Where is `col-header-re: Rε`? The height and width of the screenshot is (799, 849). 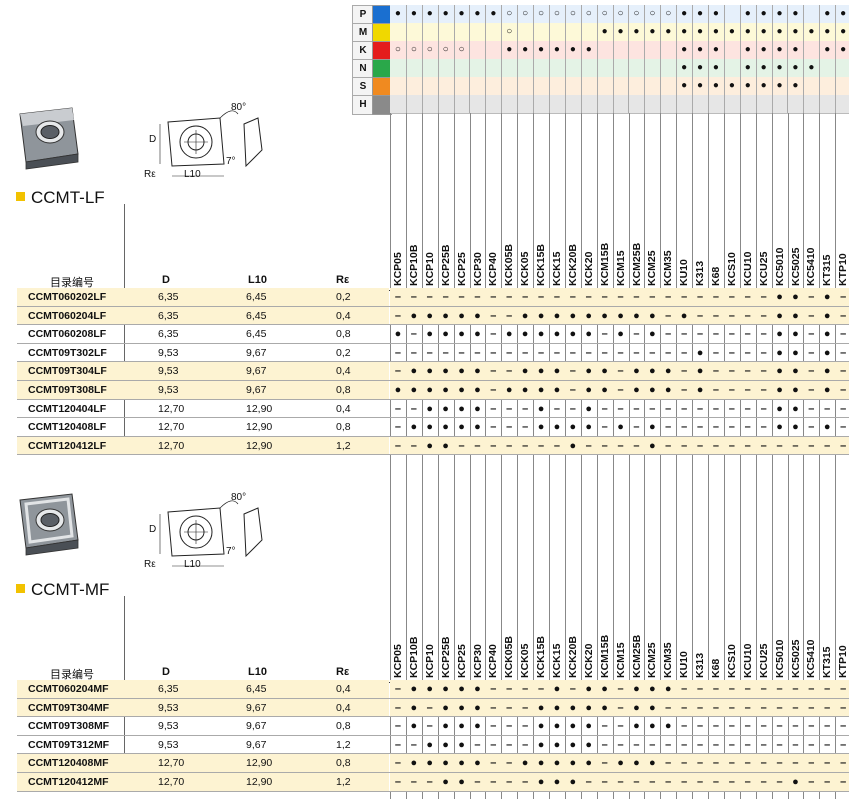 col-header-re: Rε is located at coordinates (343, 280).